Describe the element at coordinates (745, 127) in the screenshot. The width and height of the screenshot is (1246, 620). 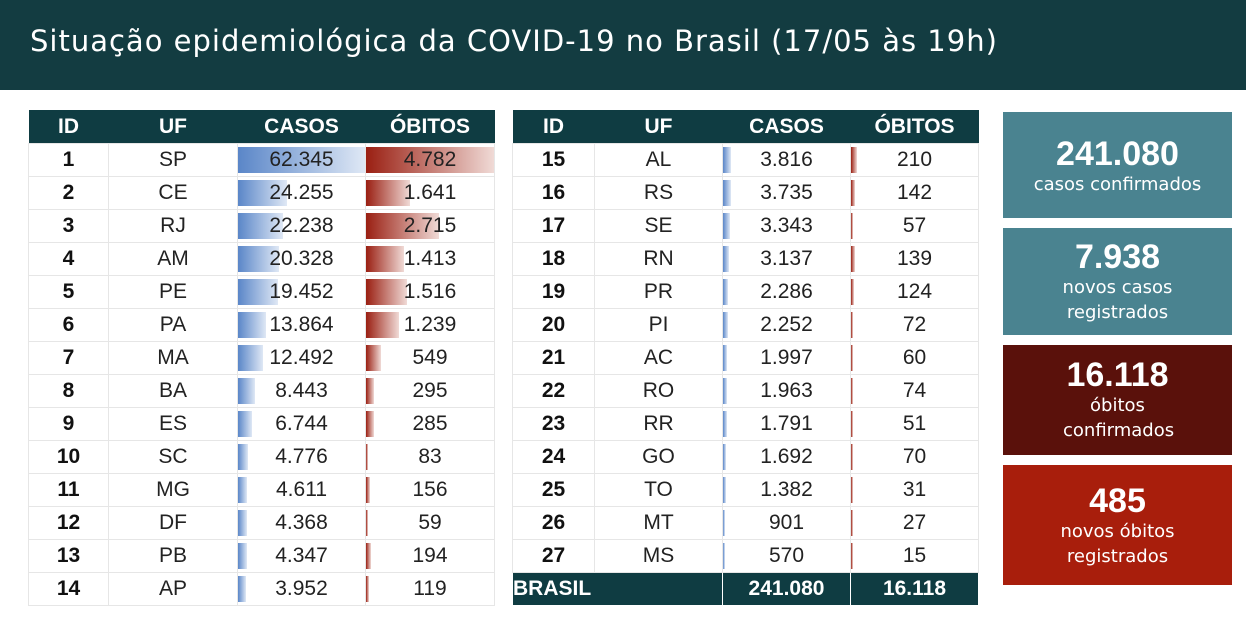
I see `table-header: ID UF CASOS ÓBITOS` at that location.